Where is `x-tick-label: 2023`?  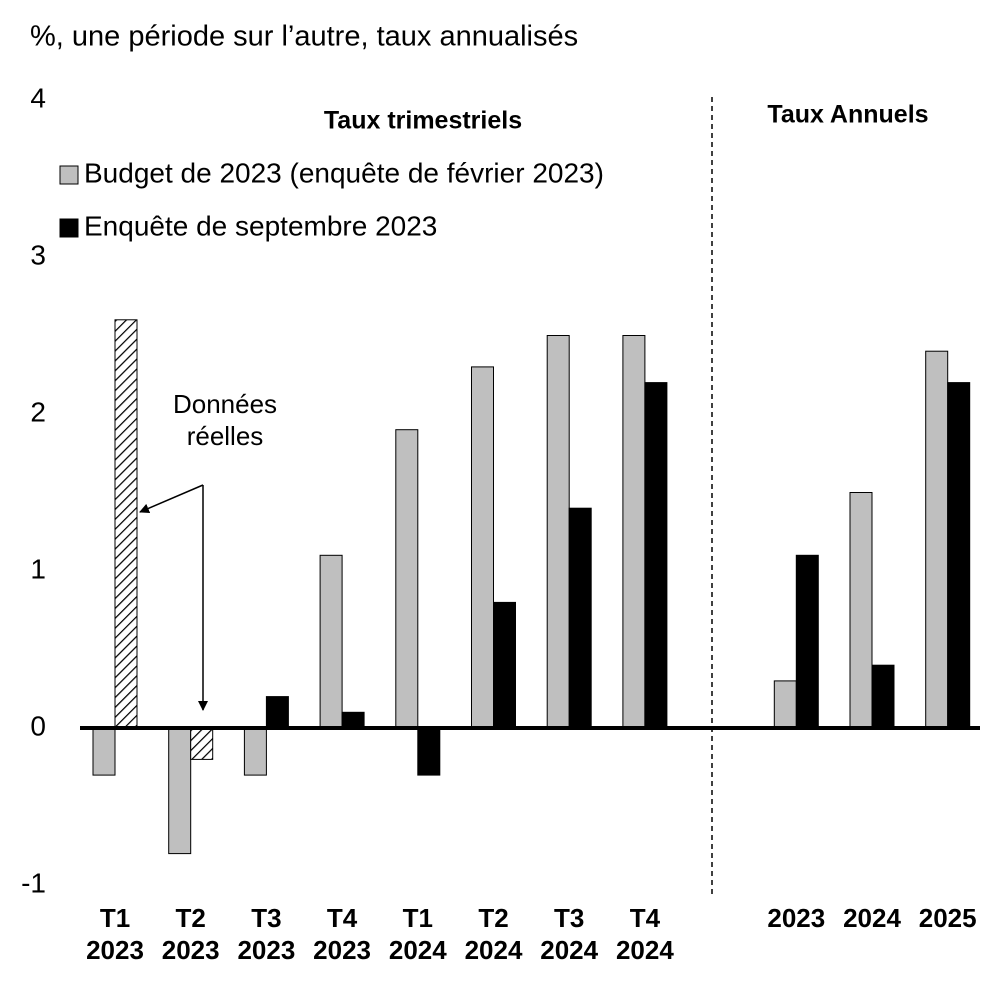 x-tick-label: 2023 is located at coordinates (796, 918).